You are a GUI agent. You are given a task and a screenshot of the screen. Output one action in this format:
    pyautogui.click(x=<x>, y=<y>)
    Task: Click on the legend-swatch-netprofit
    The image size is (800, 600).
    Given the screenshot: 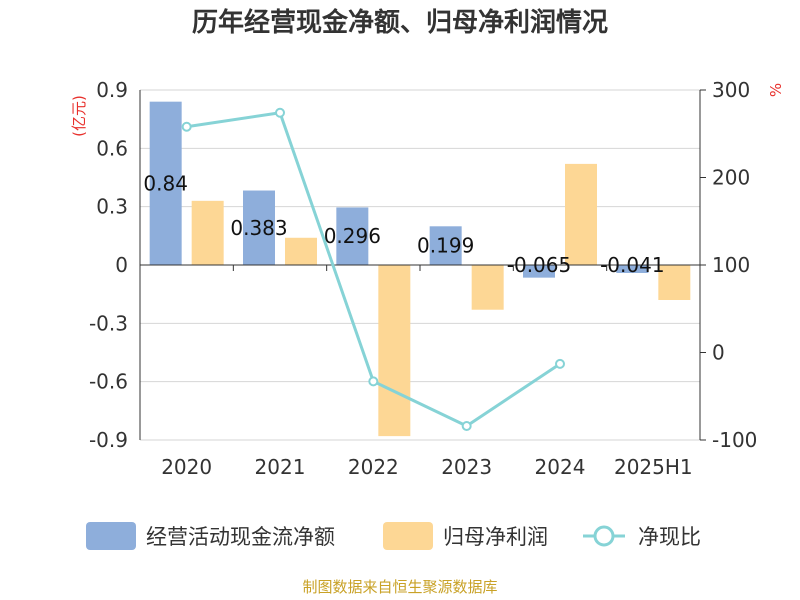 What is the action you would take?
    pyautogui.click(x=408, y=536)
    